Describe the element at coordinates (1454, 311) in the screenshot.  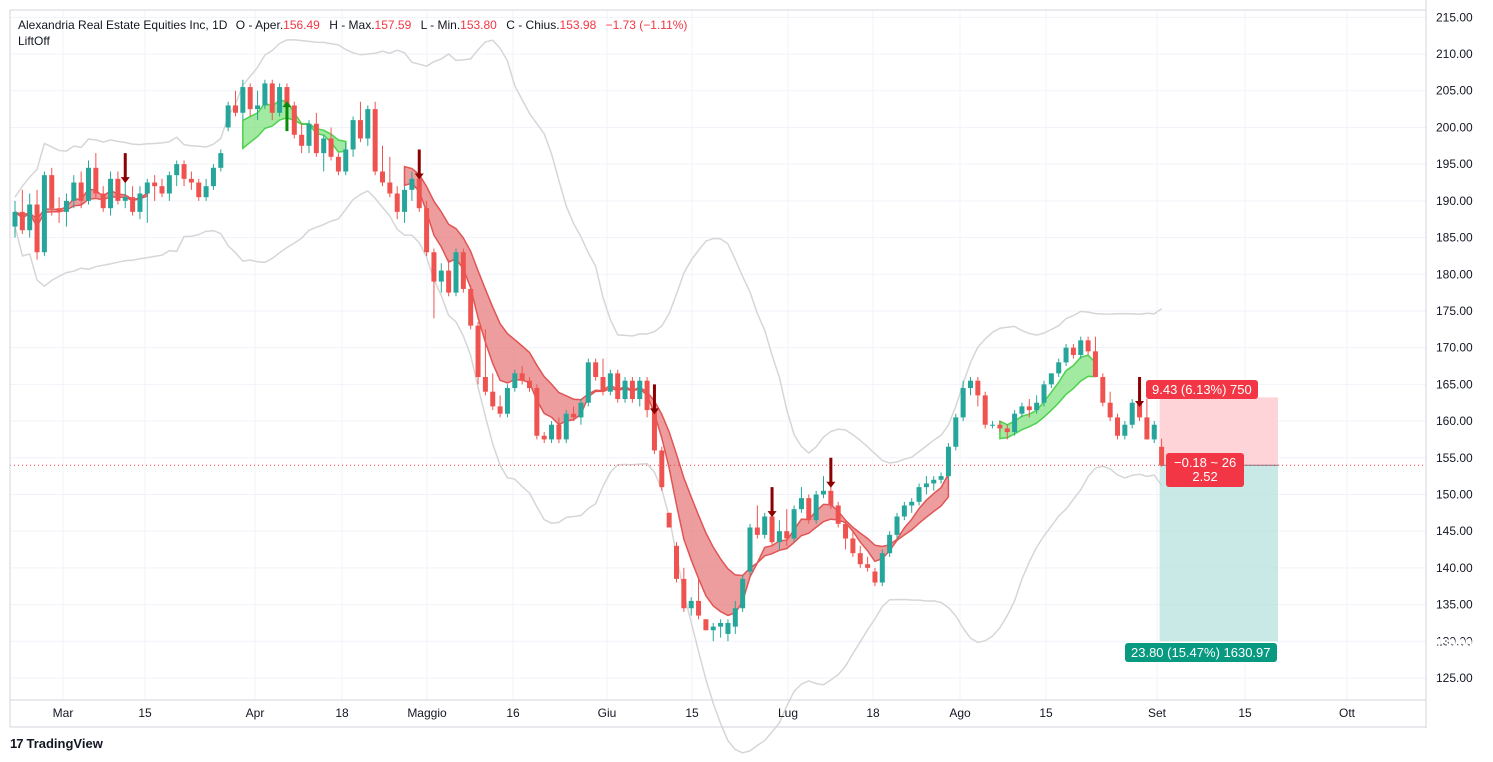
I see `y-tick-label: 175.00` at that location.